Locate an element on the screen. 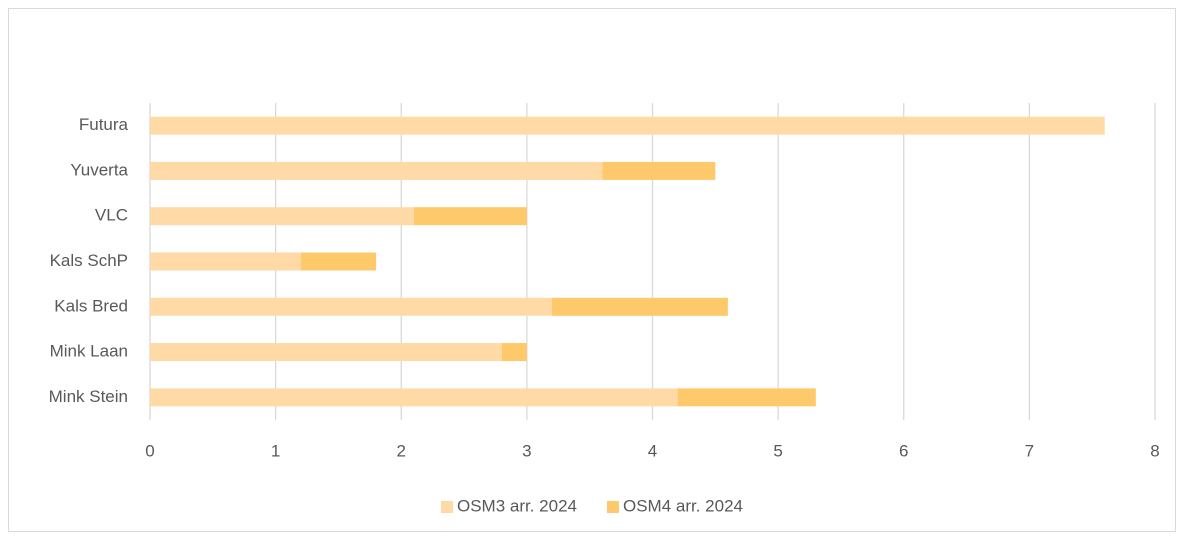  x-tick-label: 0 is located at coordinates (149, 450).